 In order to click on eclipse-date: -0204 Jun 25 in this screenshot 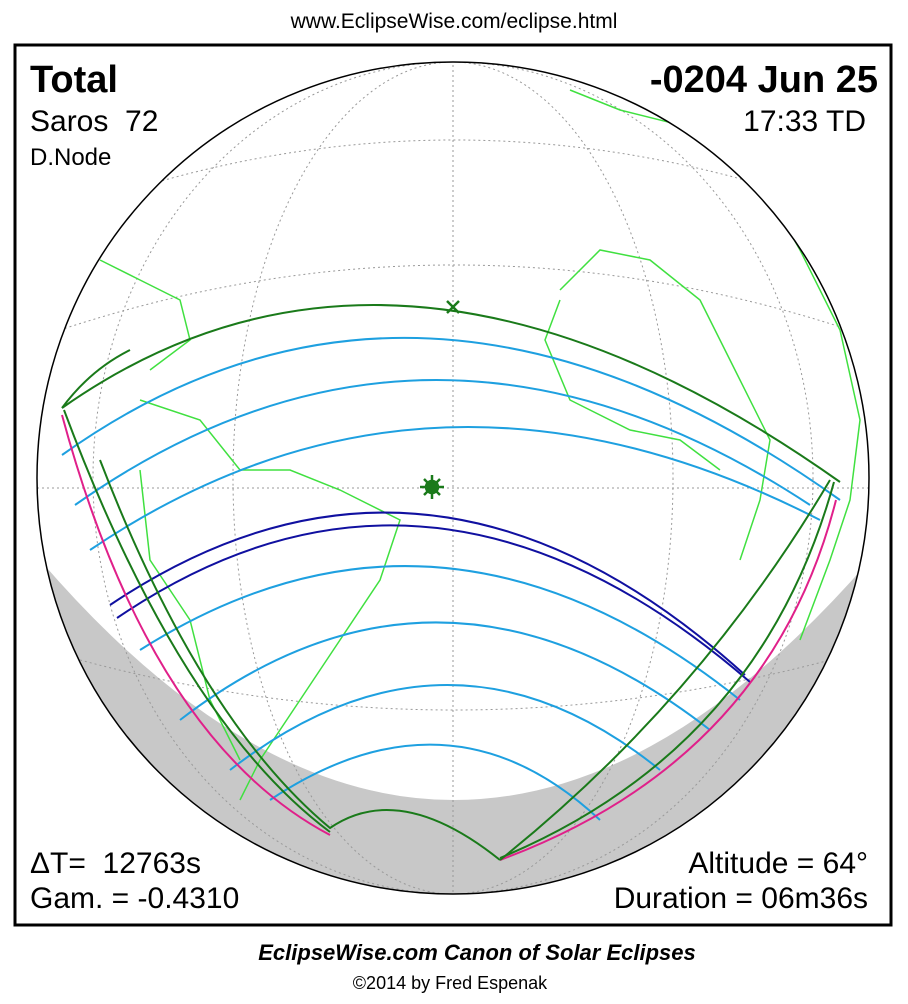, I will do `click(764, 80)`.